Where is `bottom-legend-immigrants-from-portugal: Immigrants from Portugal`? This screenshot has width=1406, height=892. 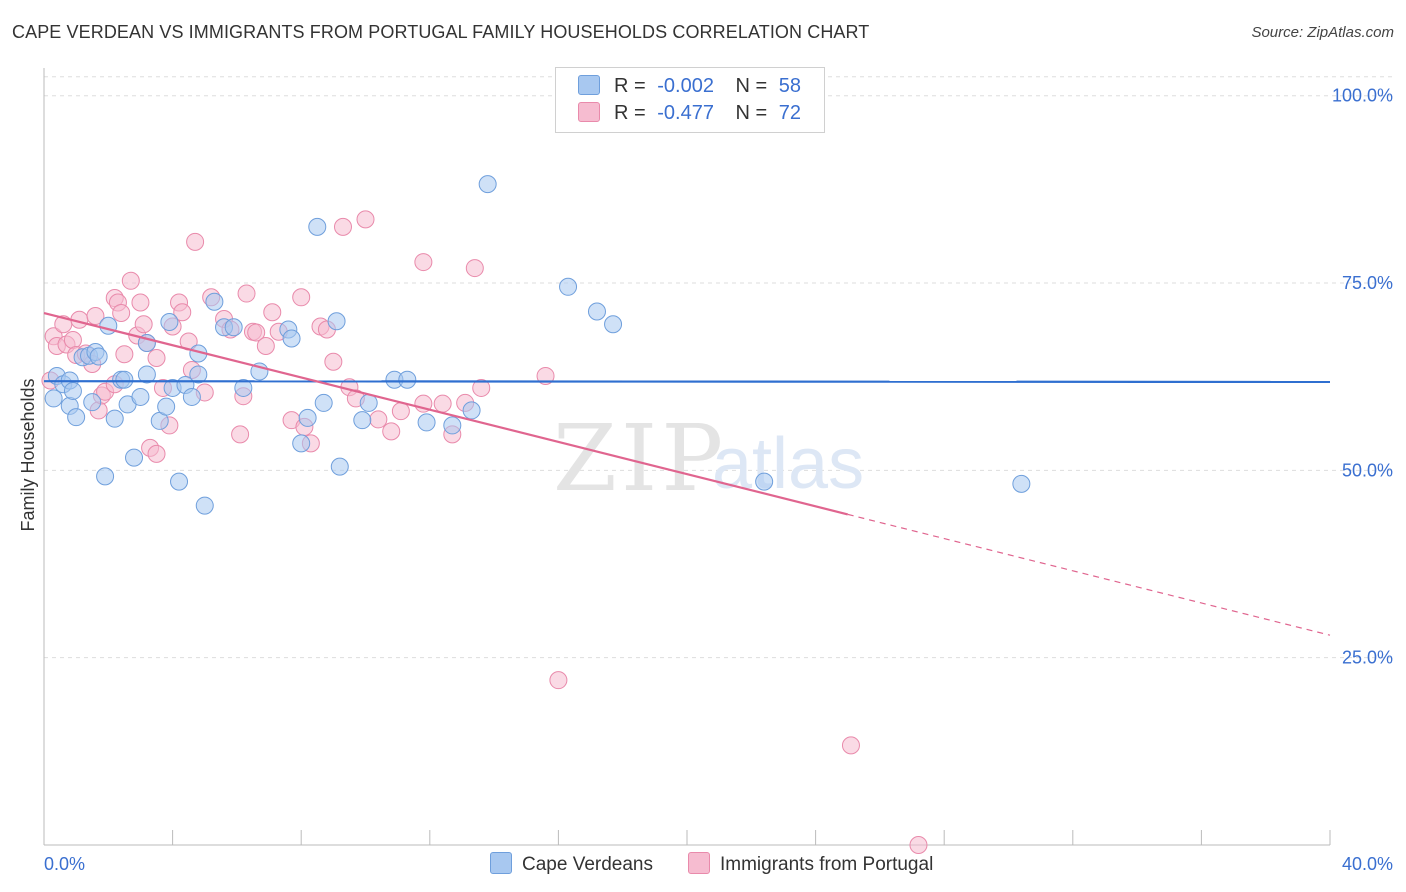 bottom-legend-immigrants-from-portugal: Immigrants from Portugal is located at coordinates (810, 864).